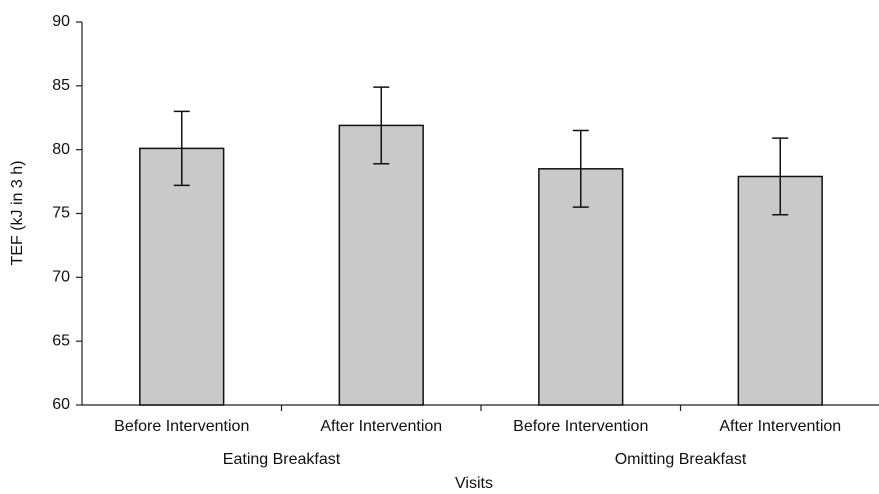 The image size is (879, 494). Describe the element at coordinates (61, 340) in the screenshot. I see `y-tick-label: 65` at that location.